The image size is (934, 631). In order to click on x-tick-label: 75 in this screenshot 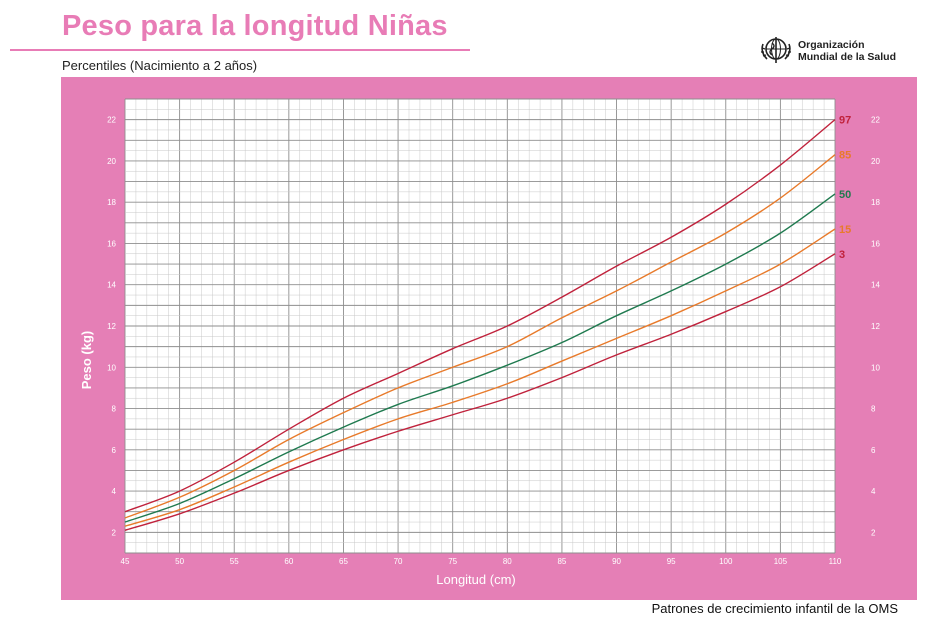, I will do `click(452, 561)`.